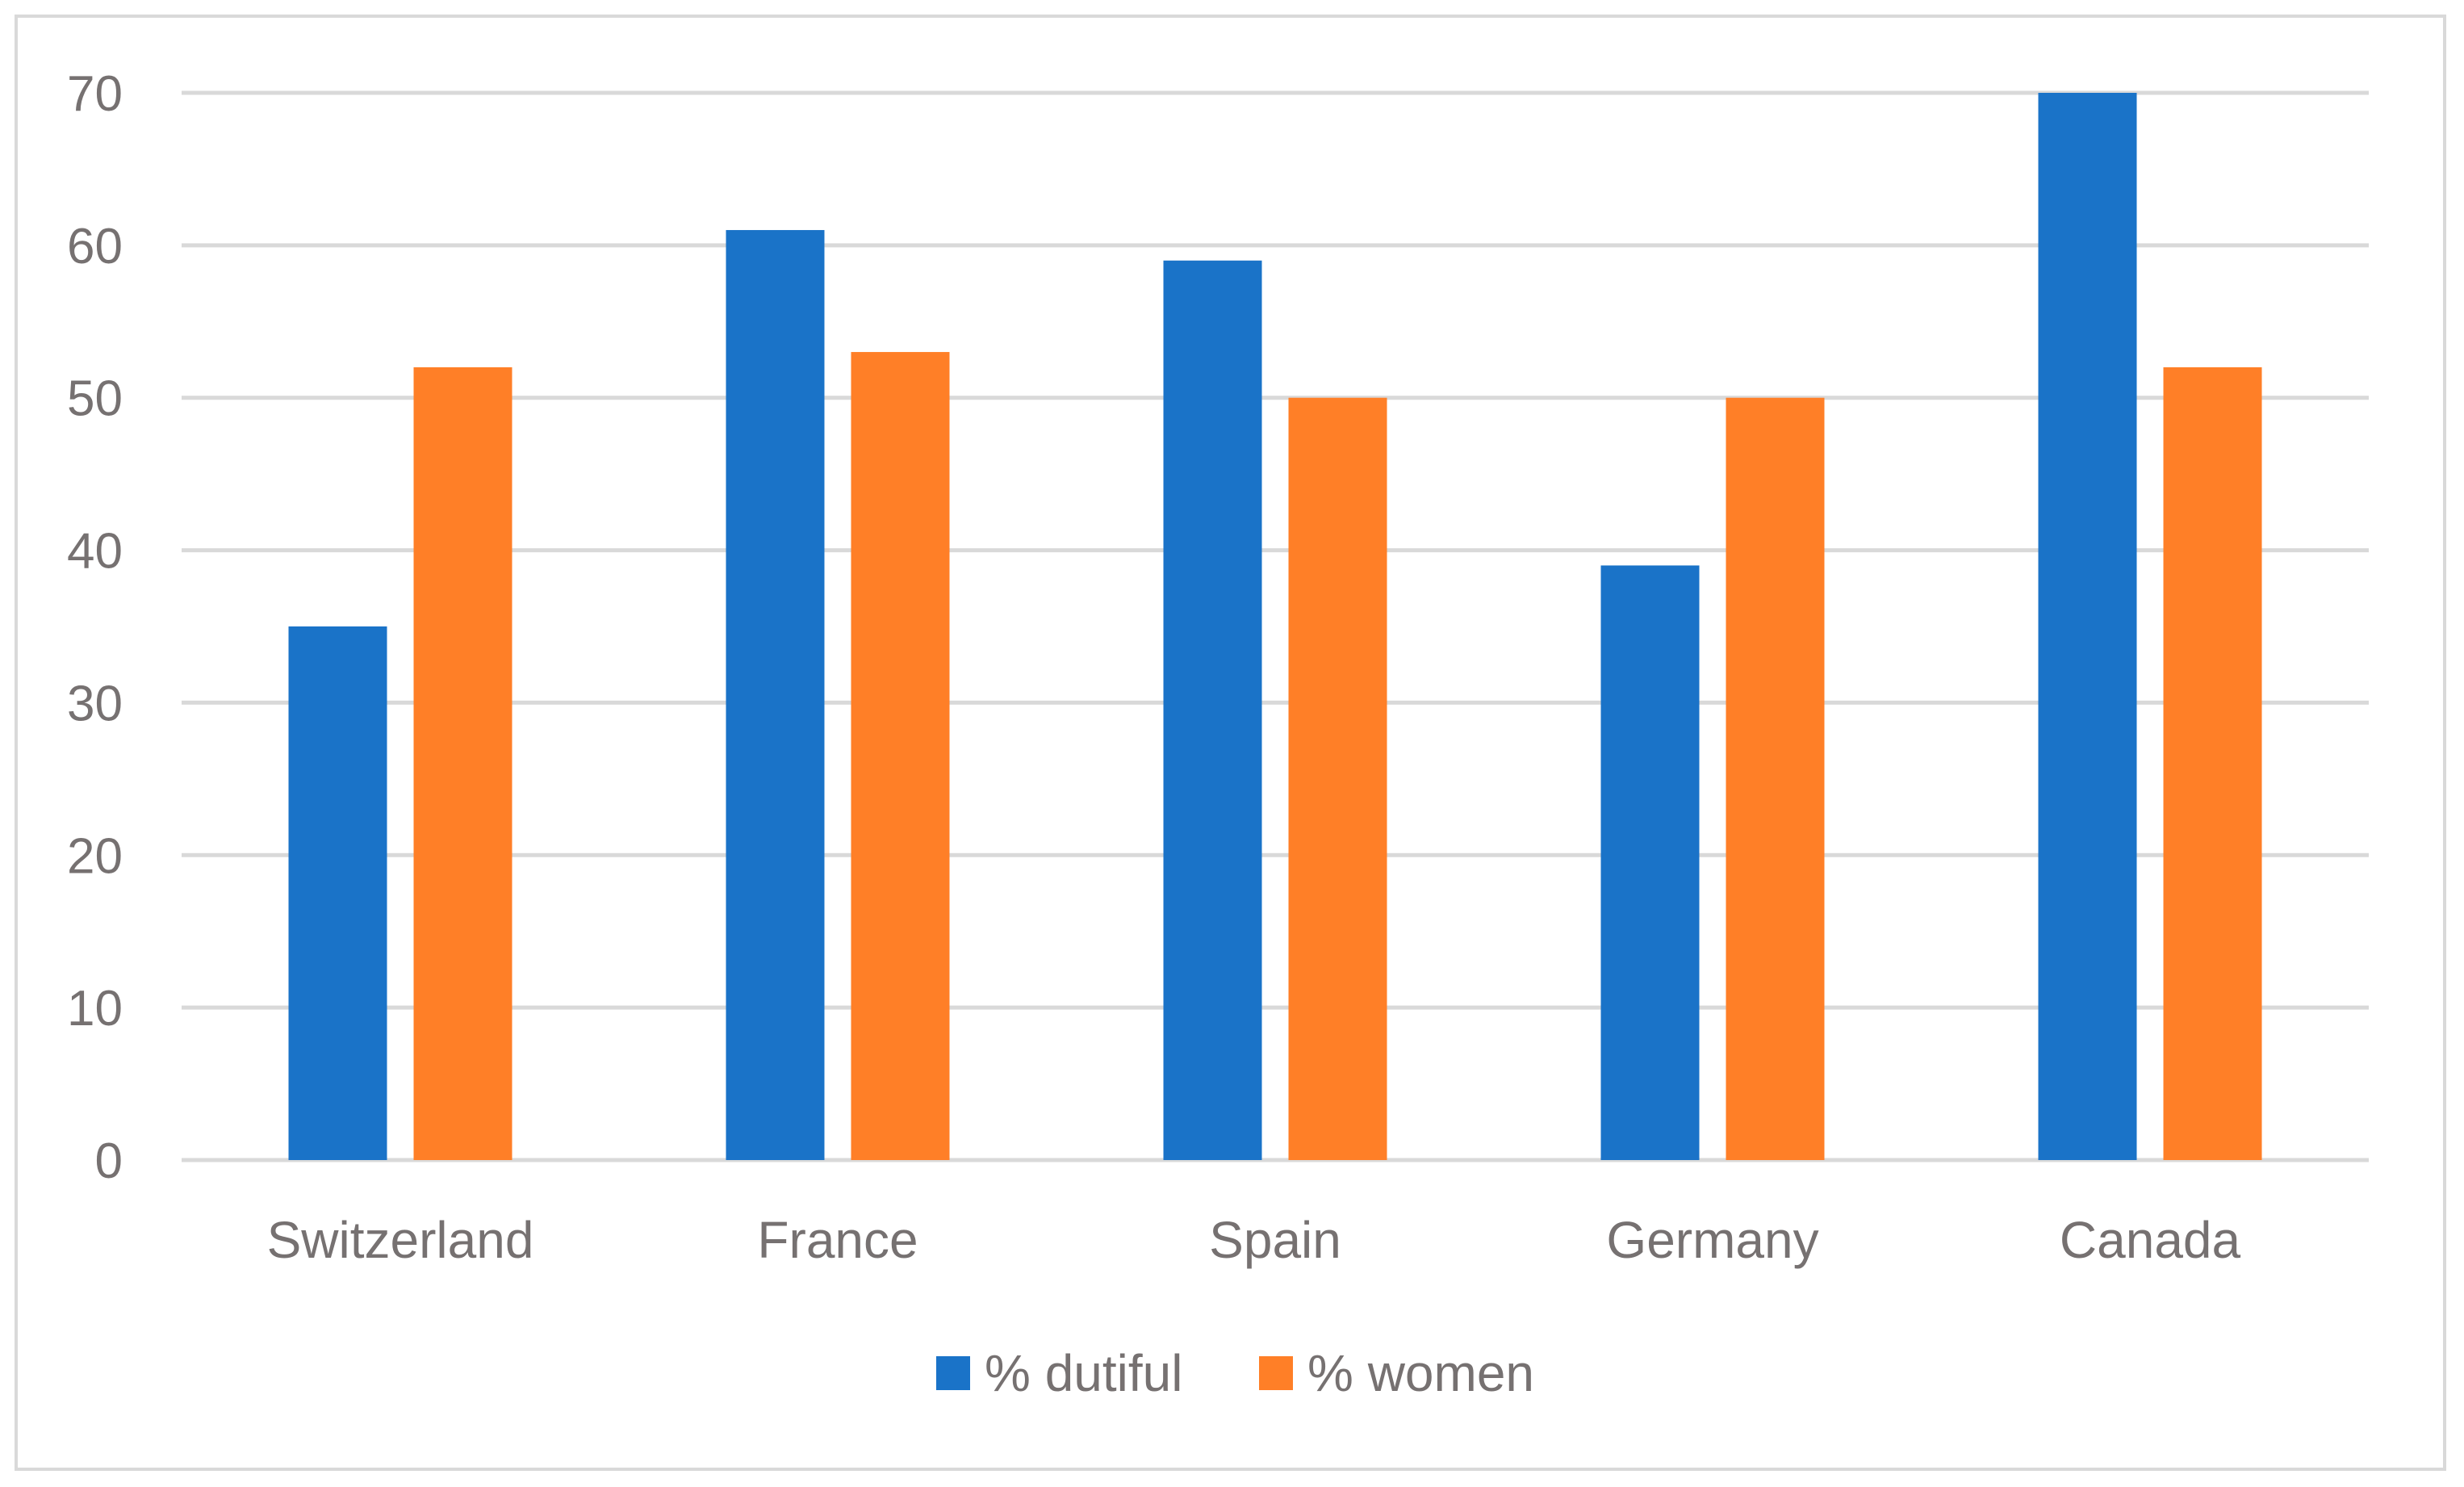 This screenshot has width=2464, height=1487. Describe the element at coordinates (2150, 1240) in the screenshot. I see `x-category-label: Canada` at that location.